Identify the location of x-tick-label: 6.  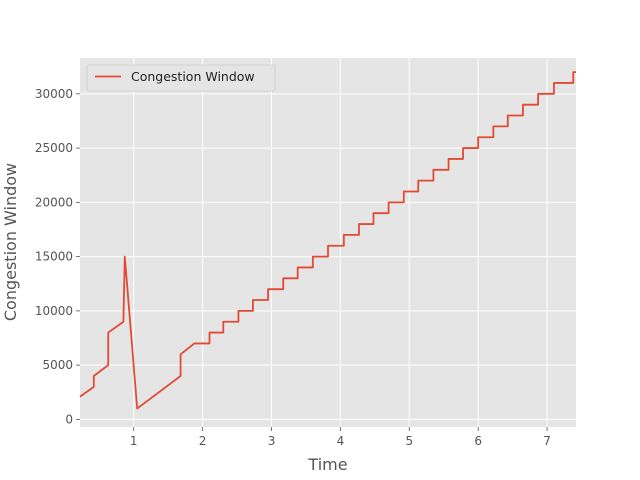
(478, 441).